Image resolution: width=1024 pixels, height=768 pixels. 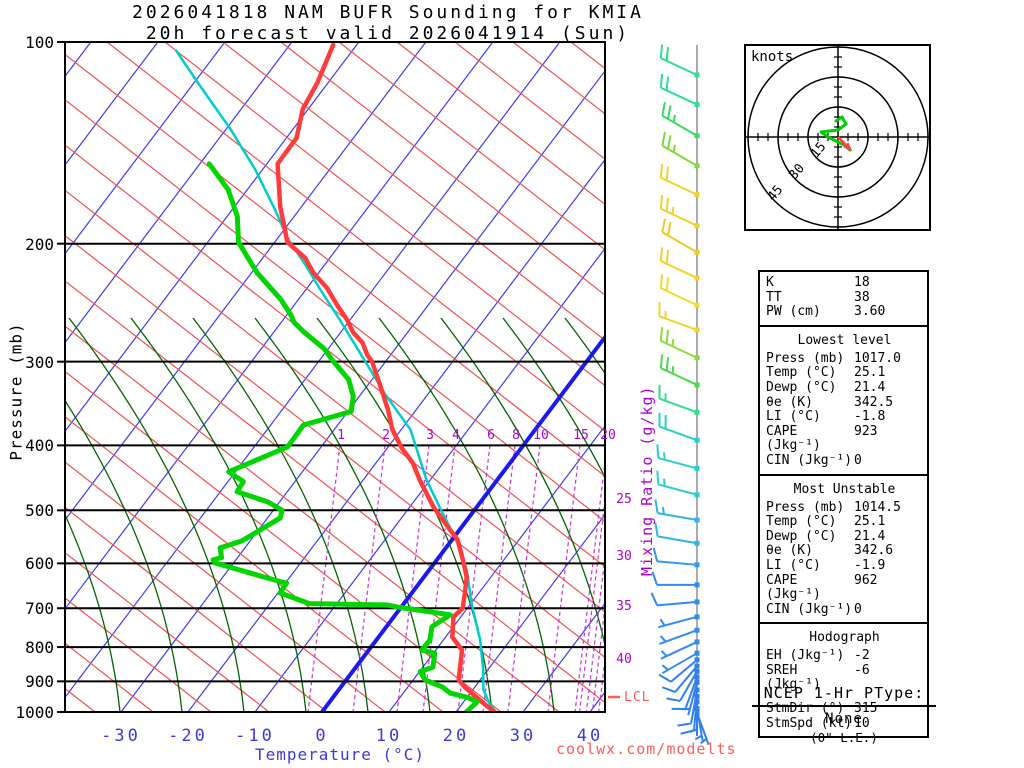 I want to click on lcl-label: LCL, so click(x=637, y=697).